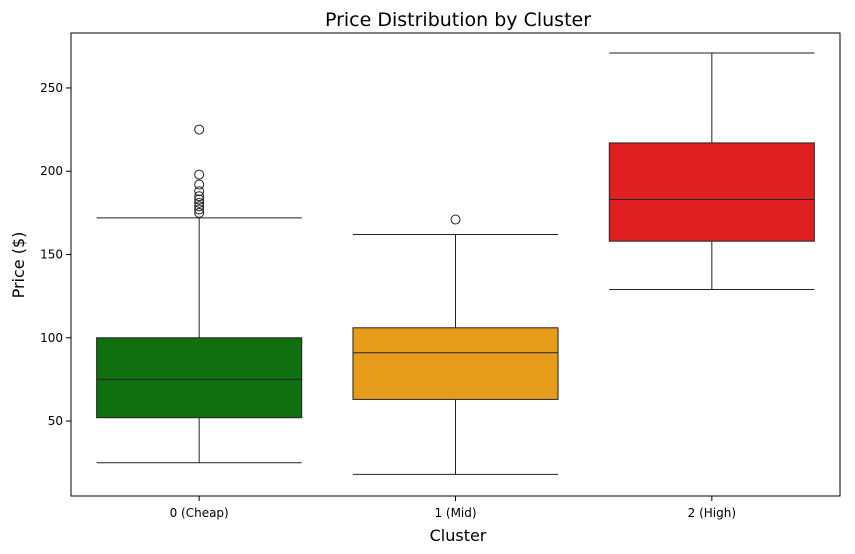 This screenshot has height=554, width=855. I want to click on y-tick-label: 100, so click(51, 338).